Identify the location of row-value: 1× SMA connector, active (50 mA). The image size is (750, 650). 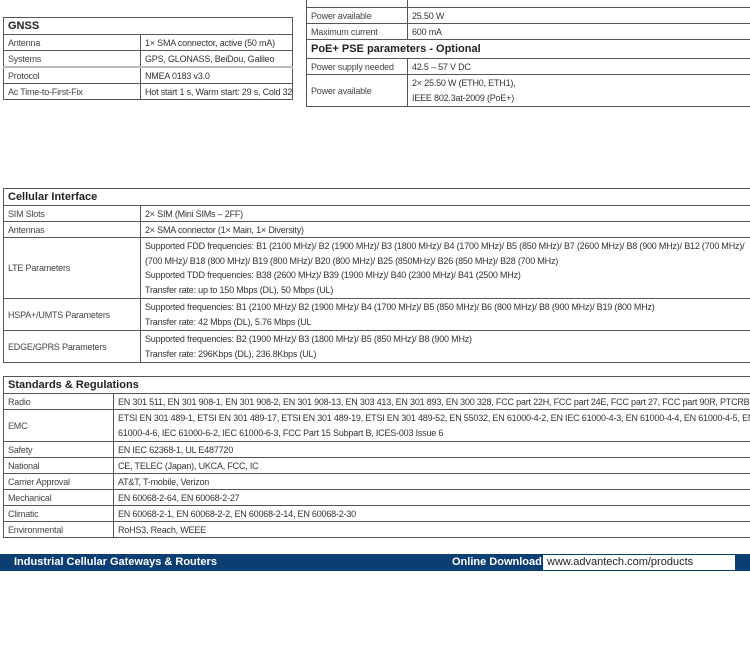
(216, 42).